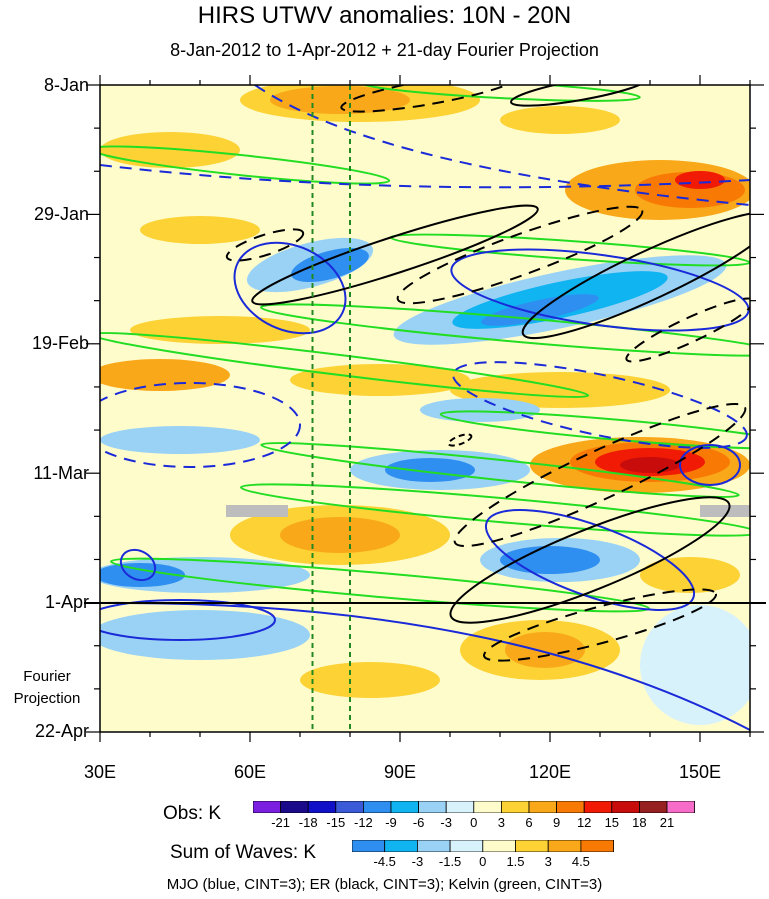 Image resolution: width=769 pixels, height=899 pixels. What do you see at coordinates (280, 822) in the screenshot?
I see `colorbar-level-label: -21` at bounding box center [280, 822].